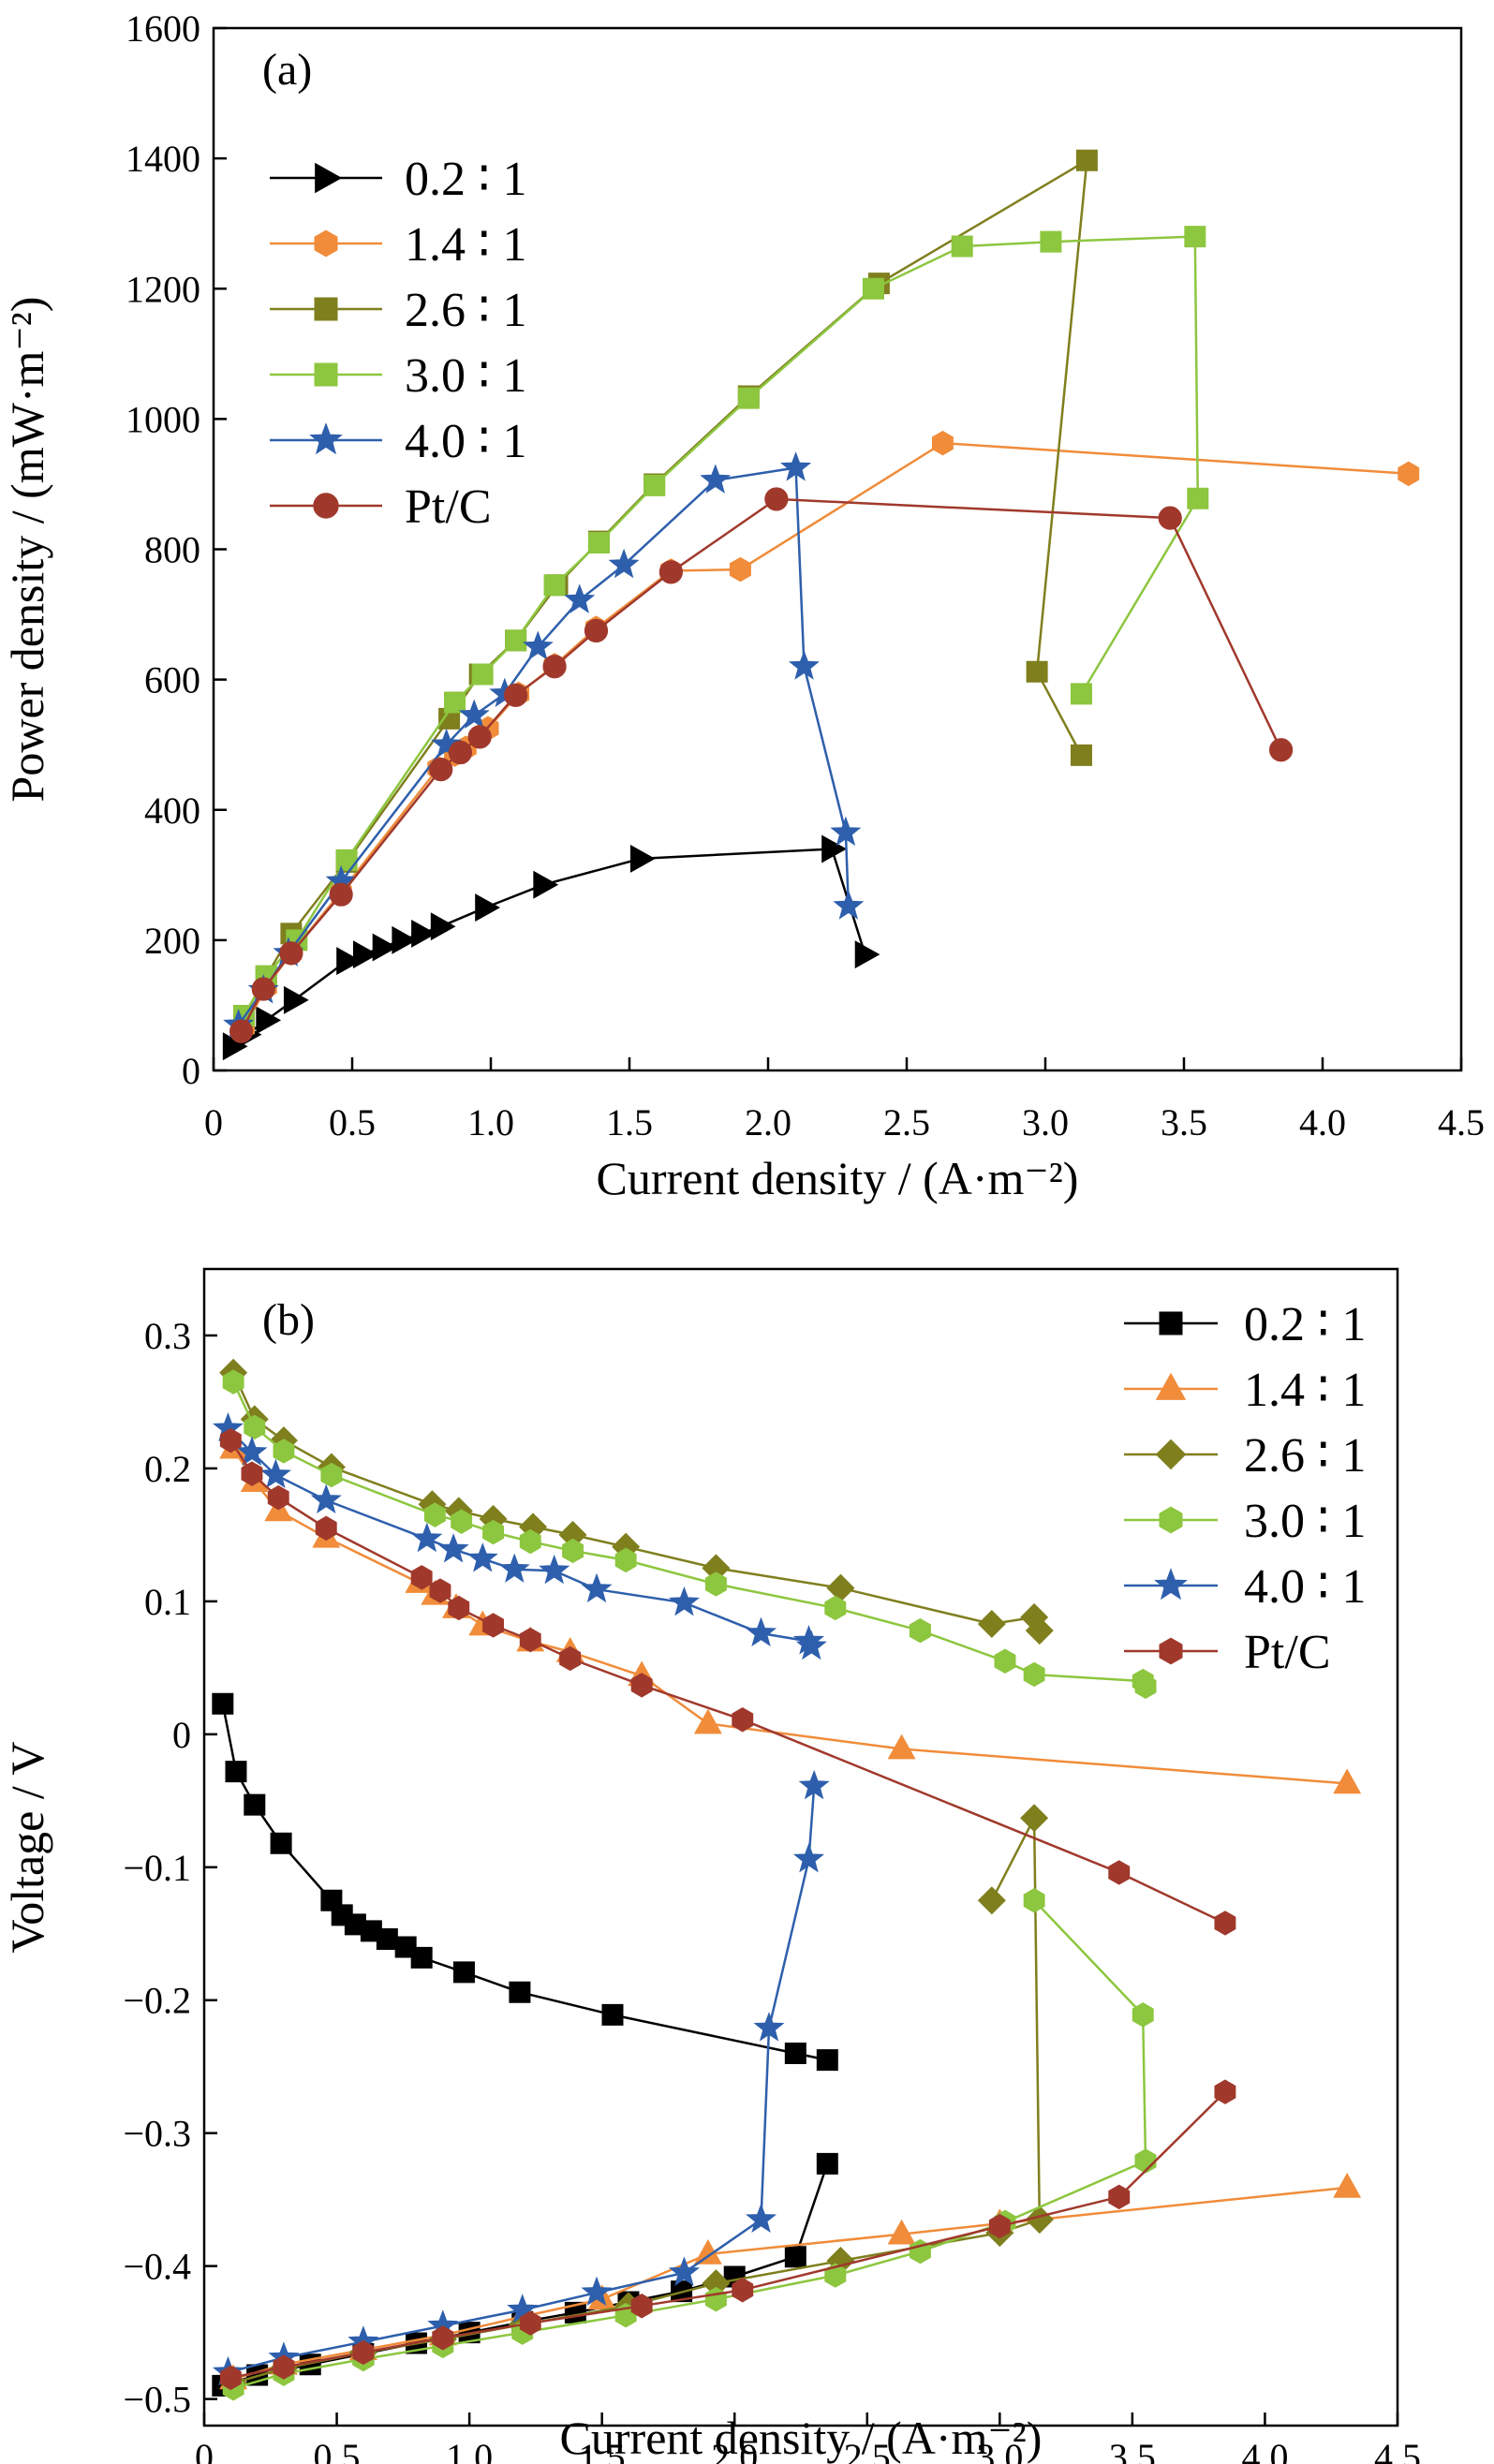 This screenshot has height=2464, width=1494. What do you see at coordinates (27, 1848) in the screenshot?
I see `panel-b-y-axis-title: Voltage / V` at bounding box center [27, 1848].